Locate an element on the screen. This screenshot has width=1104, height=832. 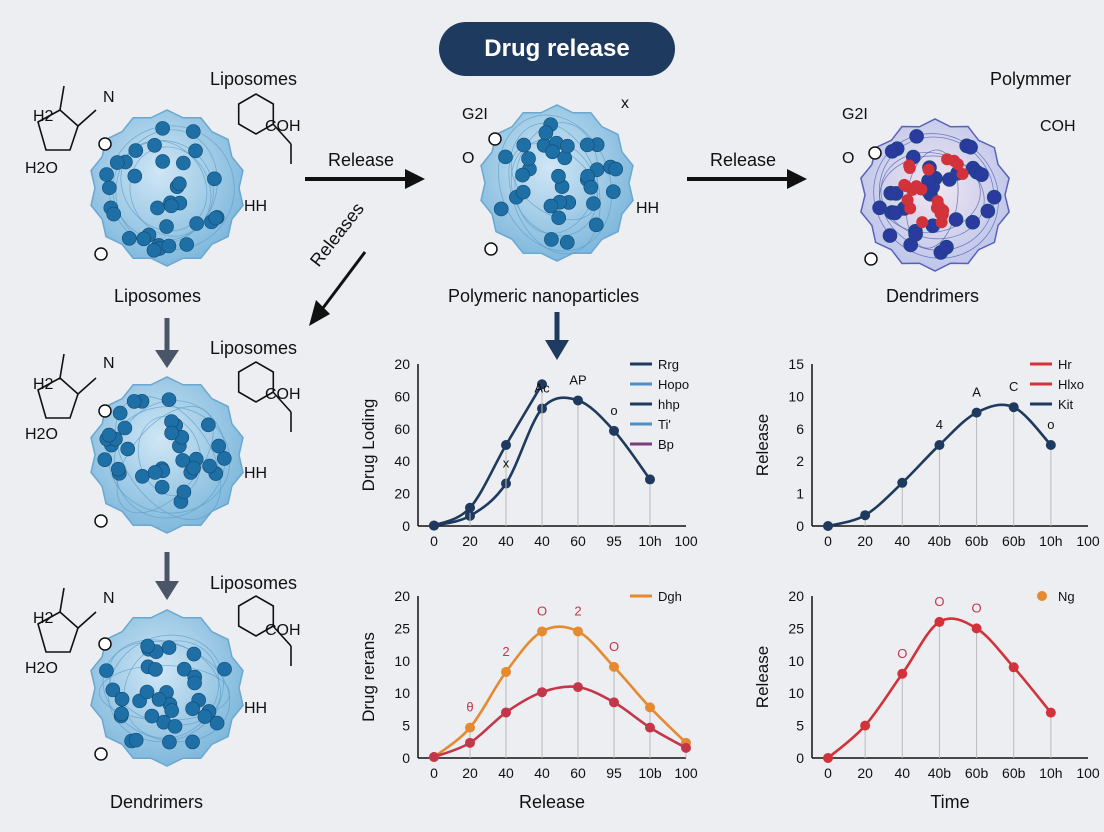
annotation-label: o is located at coordinates (613, 410).